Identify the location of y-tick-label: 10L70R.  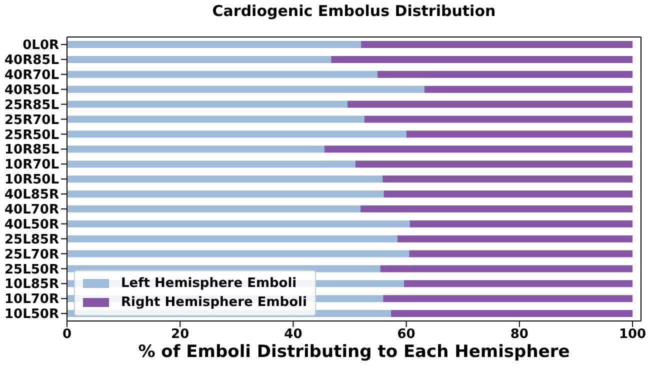
(31, 300).